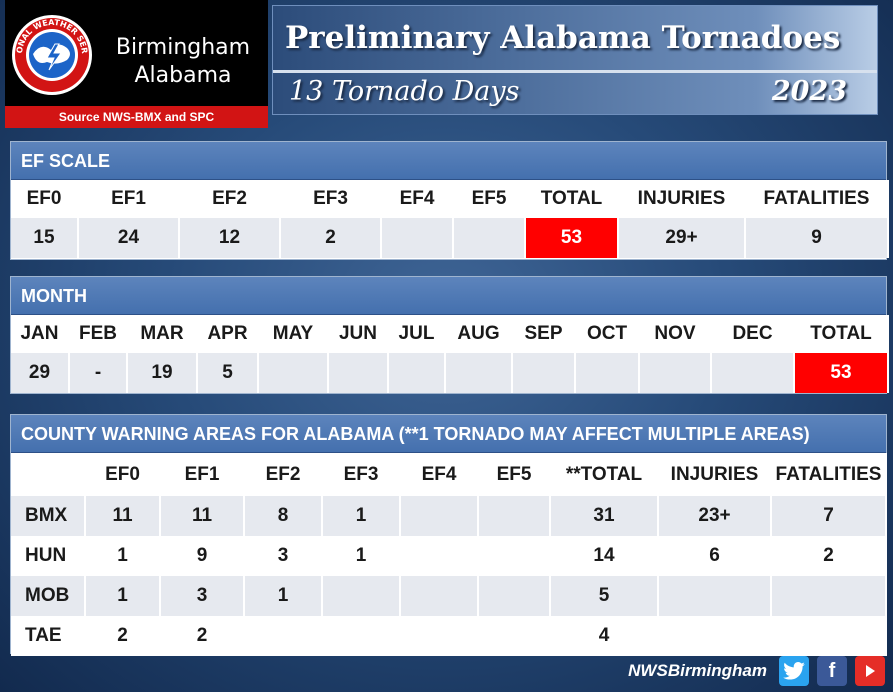 Image resolution: width=893 pixels, height=692 pixels. Describe the element at coordinates (228, 334) in the screenshot. I see `month-header-cell: APR` at that location.